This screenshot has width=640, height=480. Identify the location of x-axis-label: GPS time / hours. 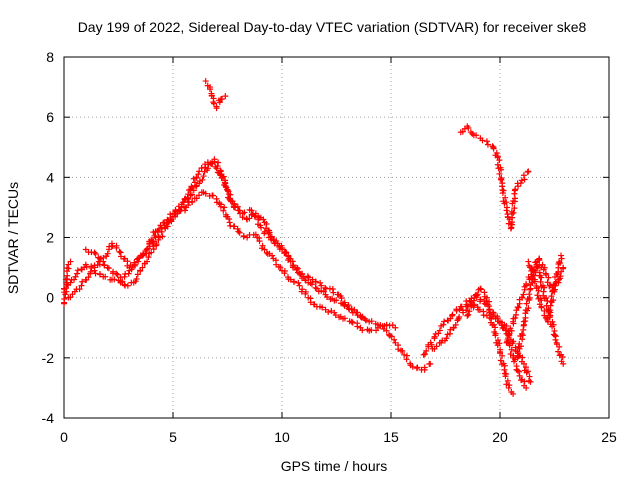
(334, 466).